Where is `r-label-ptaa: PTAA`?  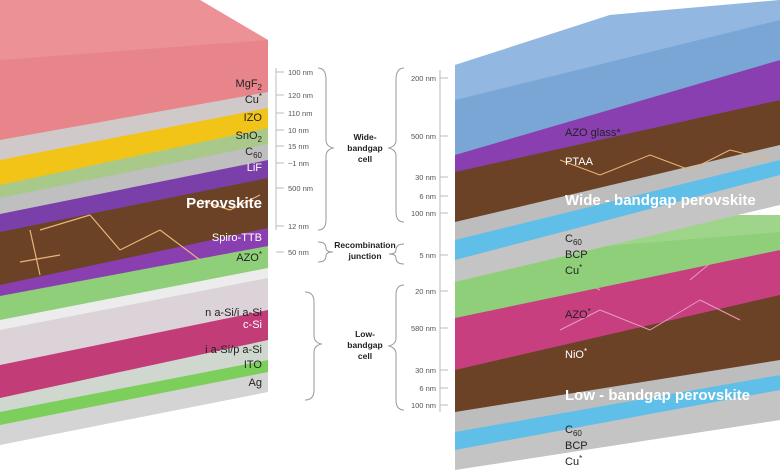 r-label-ptaa: PTAA is located at coordinates (579, 162).